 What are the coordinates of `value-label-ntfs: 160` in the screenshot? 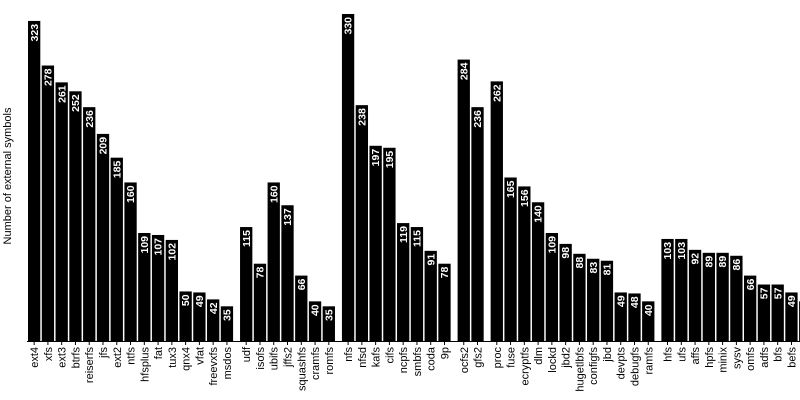 It's located at (131, 194).